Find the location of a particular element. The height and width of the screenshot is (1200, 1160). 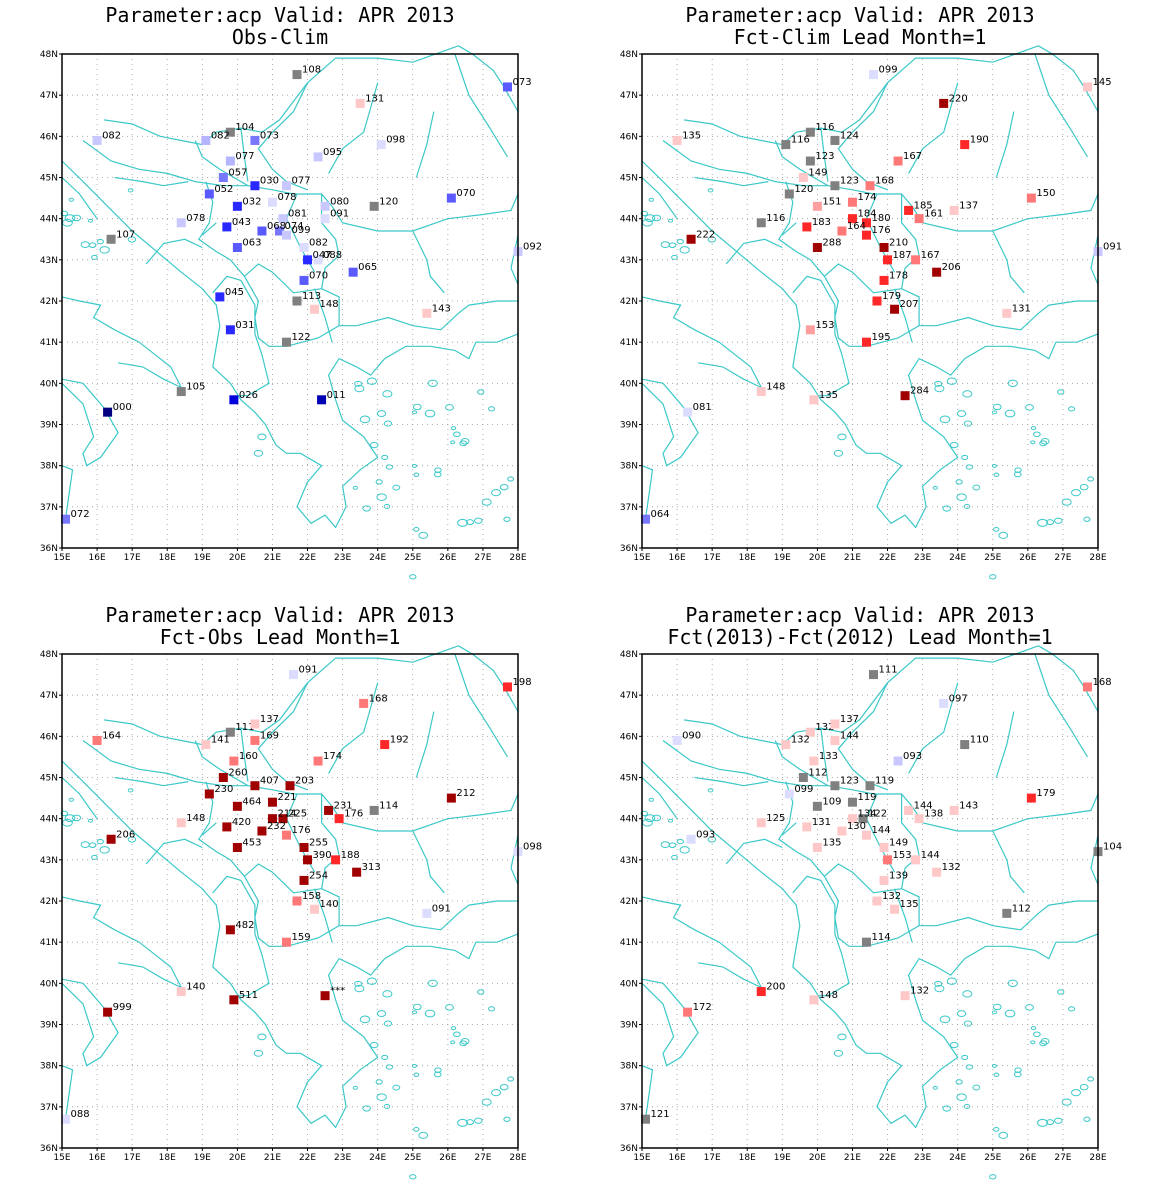

station-value-label: 137 is located at coordinates (849, 719).